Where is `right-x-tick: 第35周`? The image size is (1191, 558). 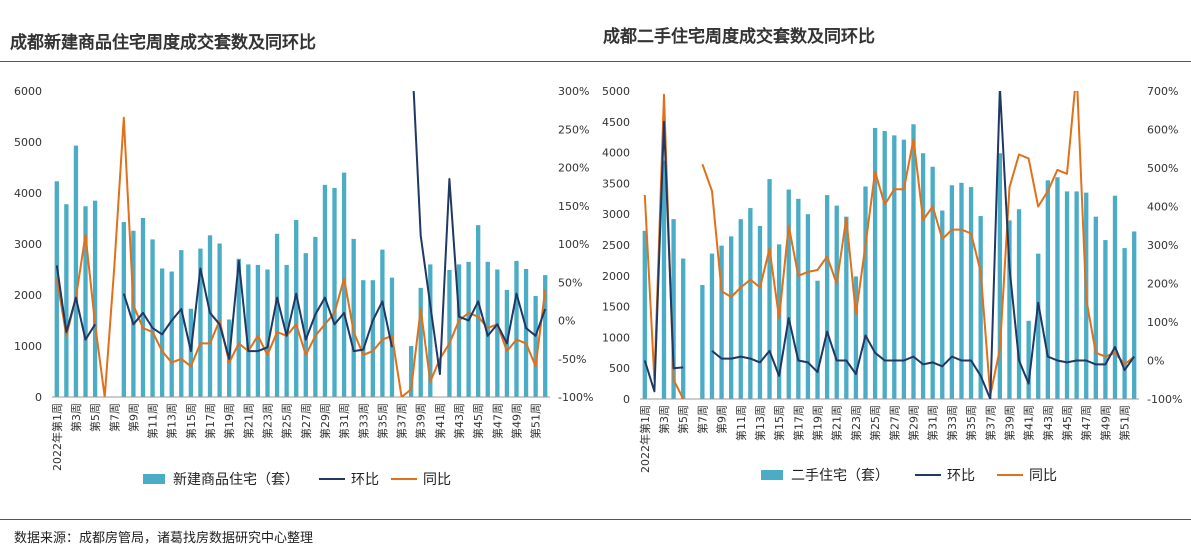 right-x-tick: 第35周 is located at coordinates (971, 423).